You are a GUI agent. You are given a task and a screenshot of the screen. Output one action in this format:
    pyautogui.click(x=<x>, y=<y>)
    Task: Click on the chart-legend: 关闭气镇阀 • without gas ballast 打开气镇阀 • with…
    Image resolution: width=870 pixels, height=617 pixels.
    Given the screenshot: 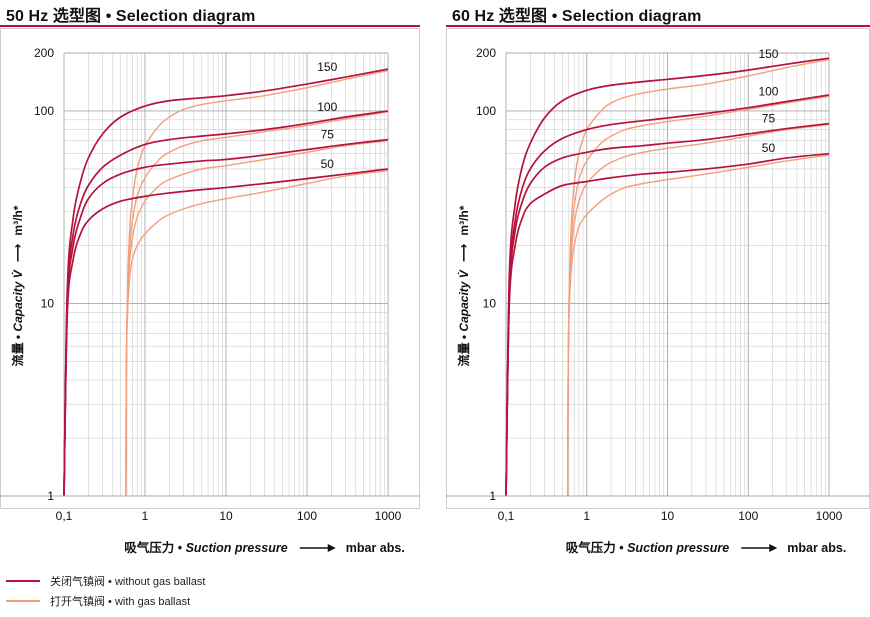 What is the action you would take?
    pyautogui.click(x=105, y=591)
    